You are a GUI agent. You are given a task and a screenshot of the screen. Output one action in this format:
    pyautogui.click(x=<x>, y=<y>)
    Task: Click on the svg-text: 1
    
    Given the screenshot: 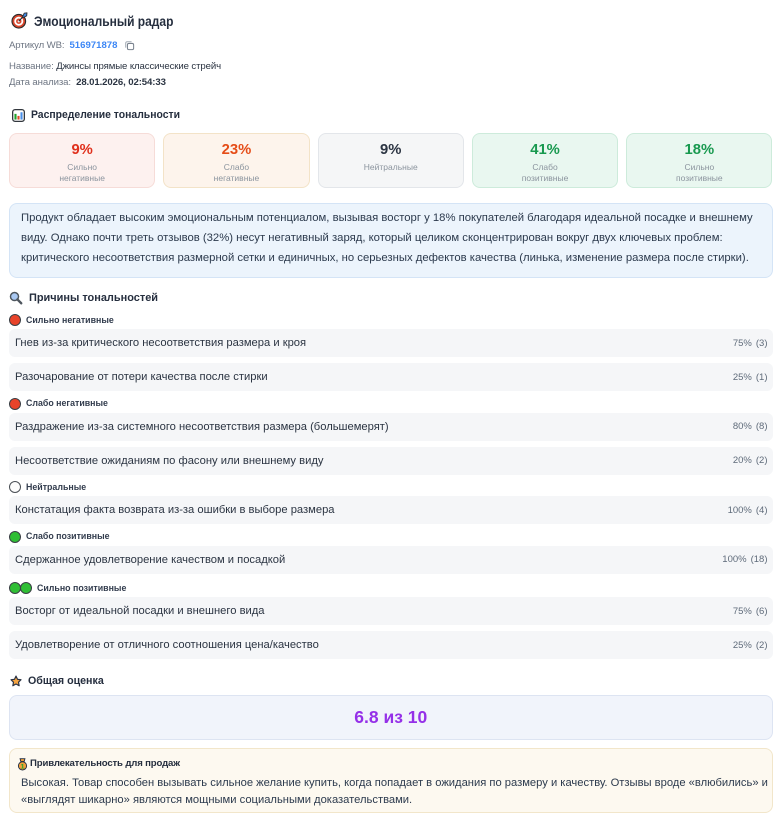 What is the action you would take?
    pyautogui.click(x=23, y=766)
    